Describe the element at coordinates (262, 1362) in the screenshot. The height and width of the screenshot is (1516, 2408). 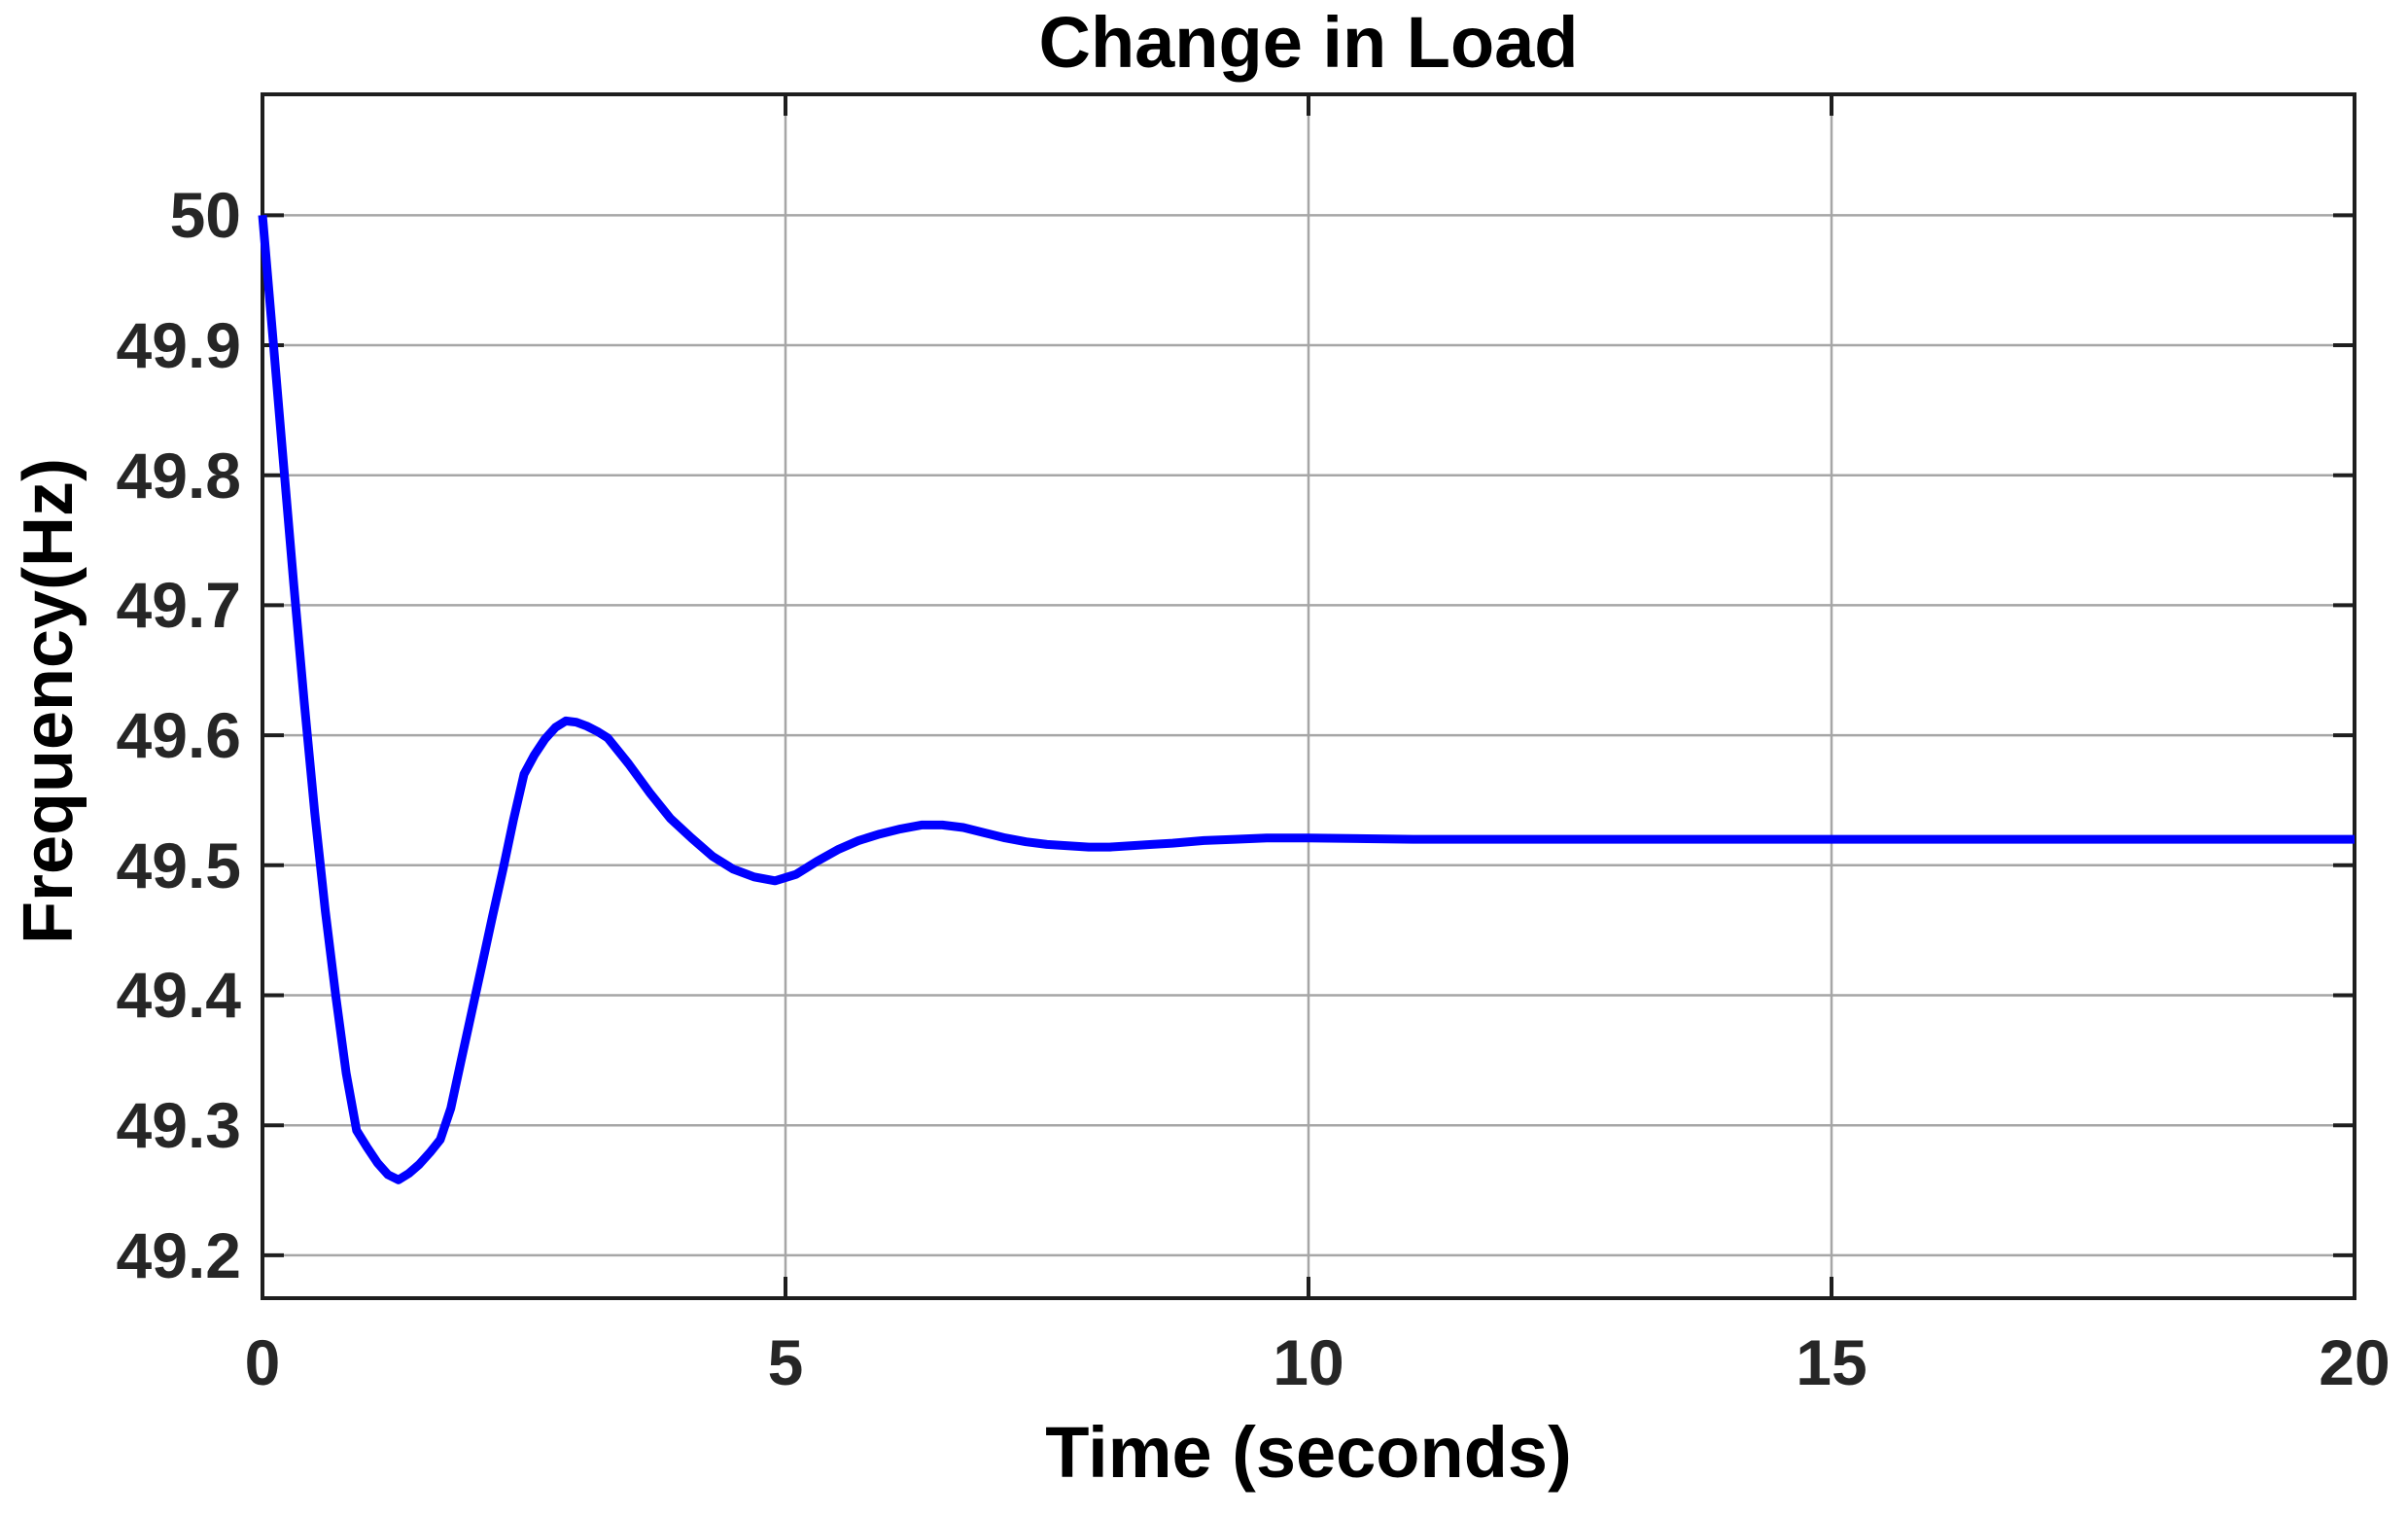
I see `x-tick-label: 0` at that location.